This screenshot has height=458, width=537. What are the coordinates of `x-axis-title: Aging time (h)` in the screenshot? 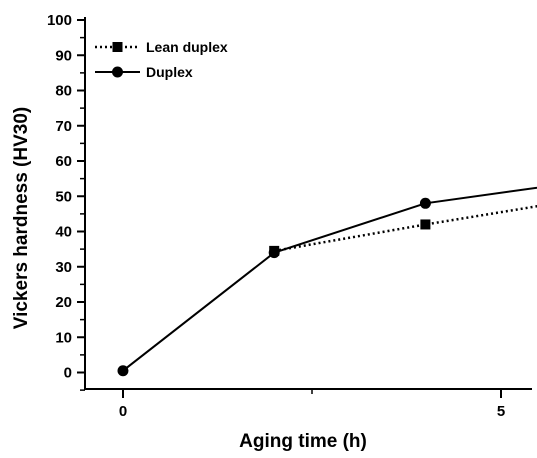 It's located at (303, 441).